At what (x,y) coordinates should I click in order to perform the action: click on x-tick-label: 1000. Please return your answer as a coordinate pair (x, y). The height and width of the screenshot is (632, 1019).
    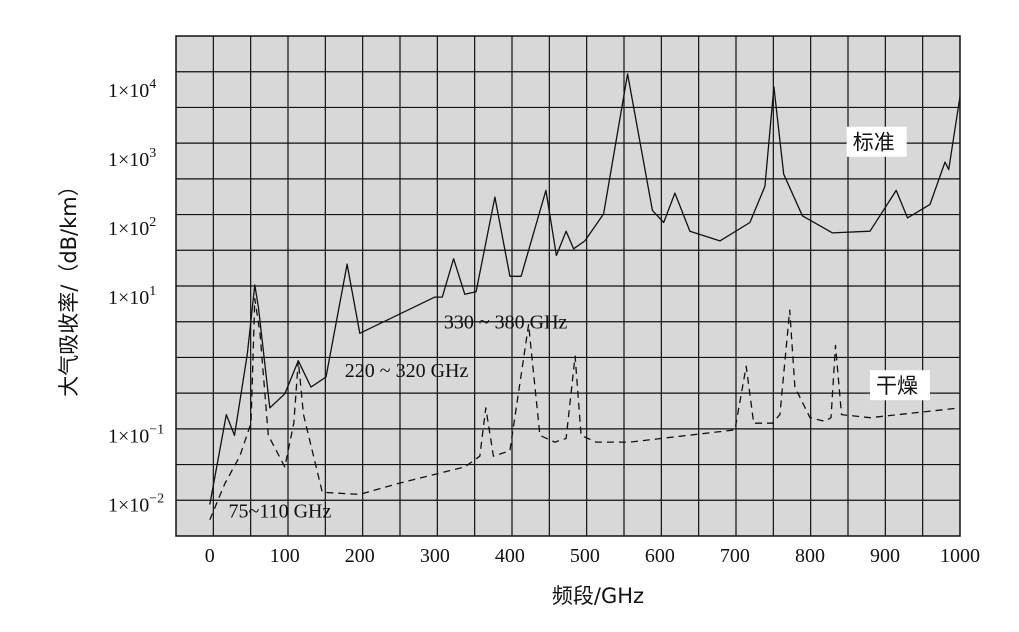
    Looking at the image, I should click on (960, 556).